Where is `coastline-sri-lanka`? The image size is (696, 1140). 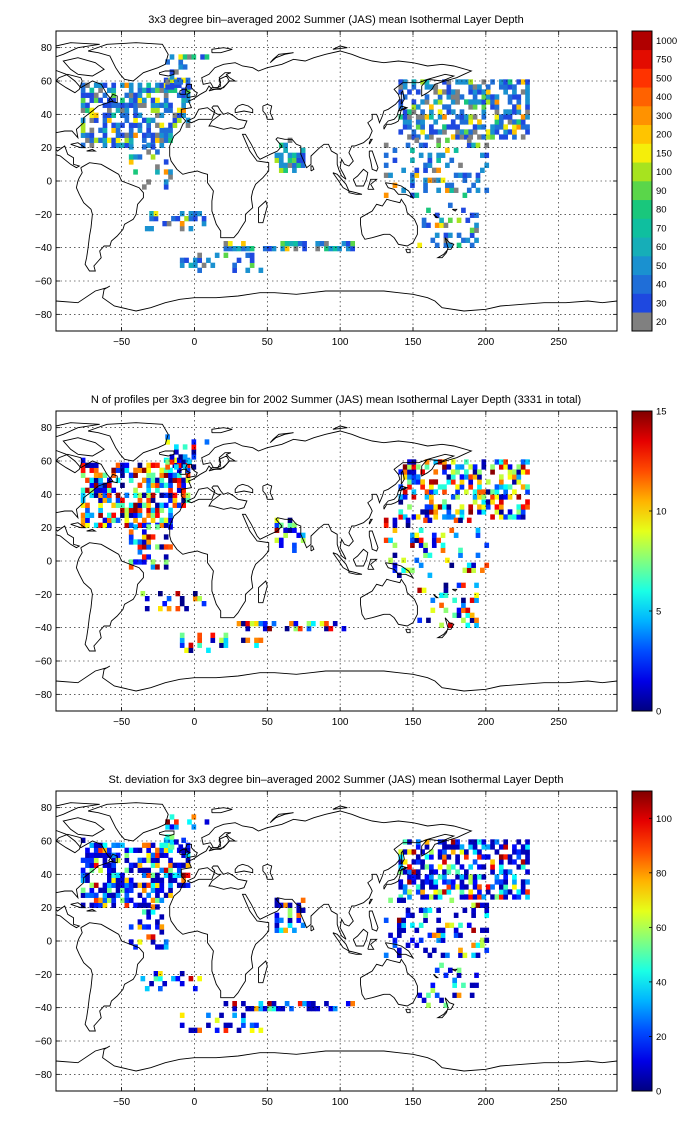
coastline-sri-lanka is located at coordinates (312, 548).